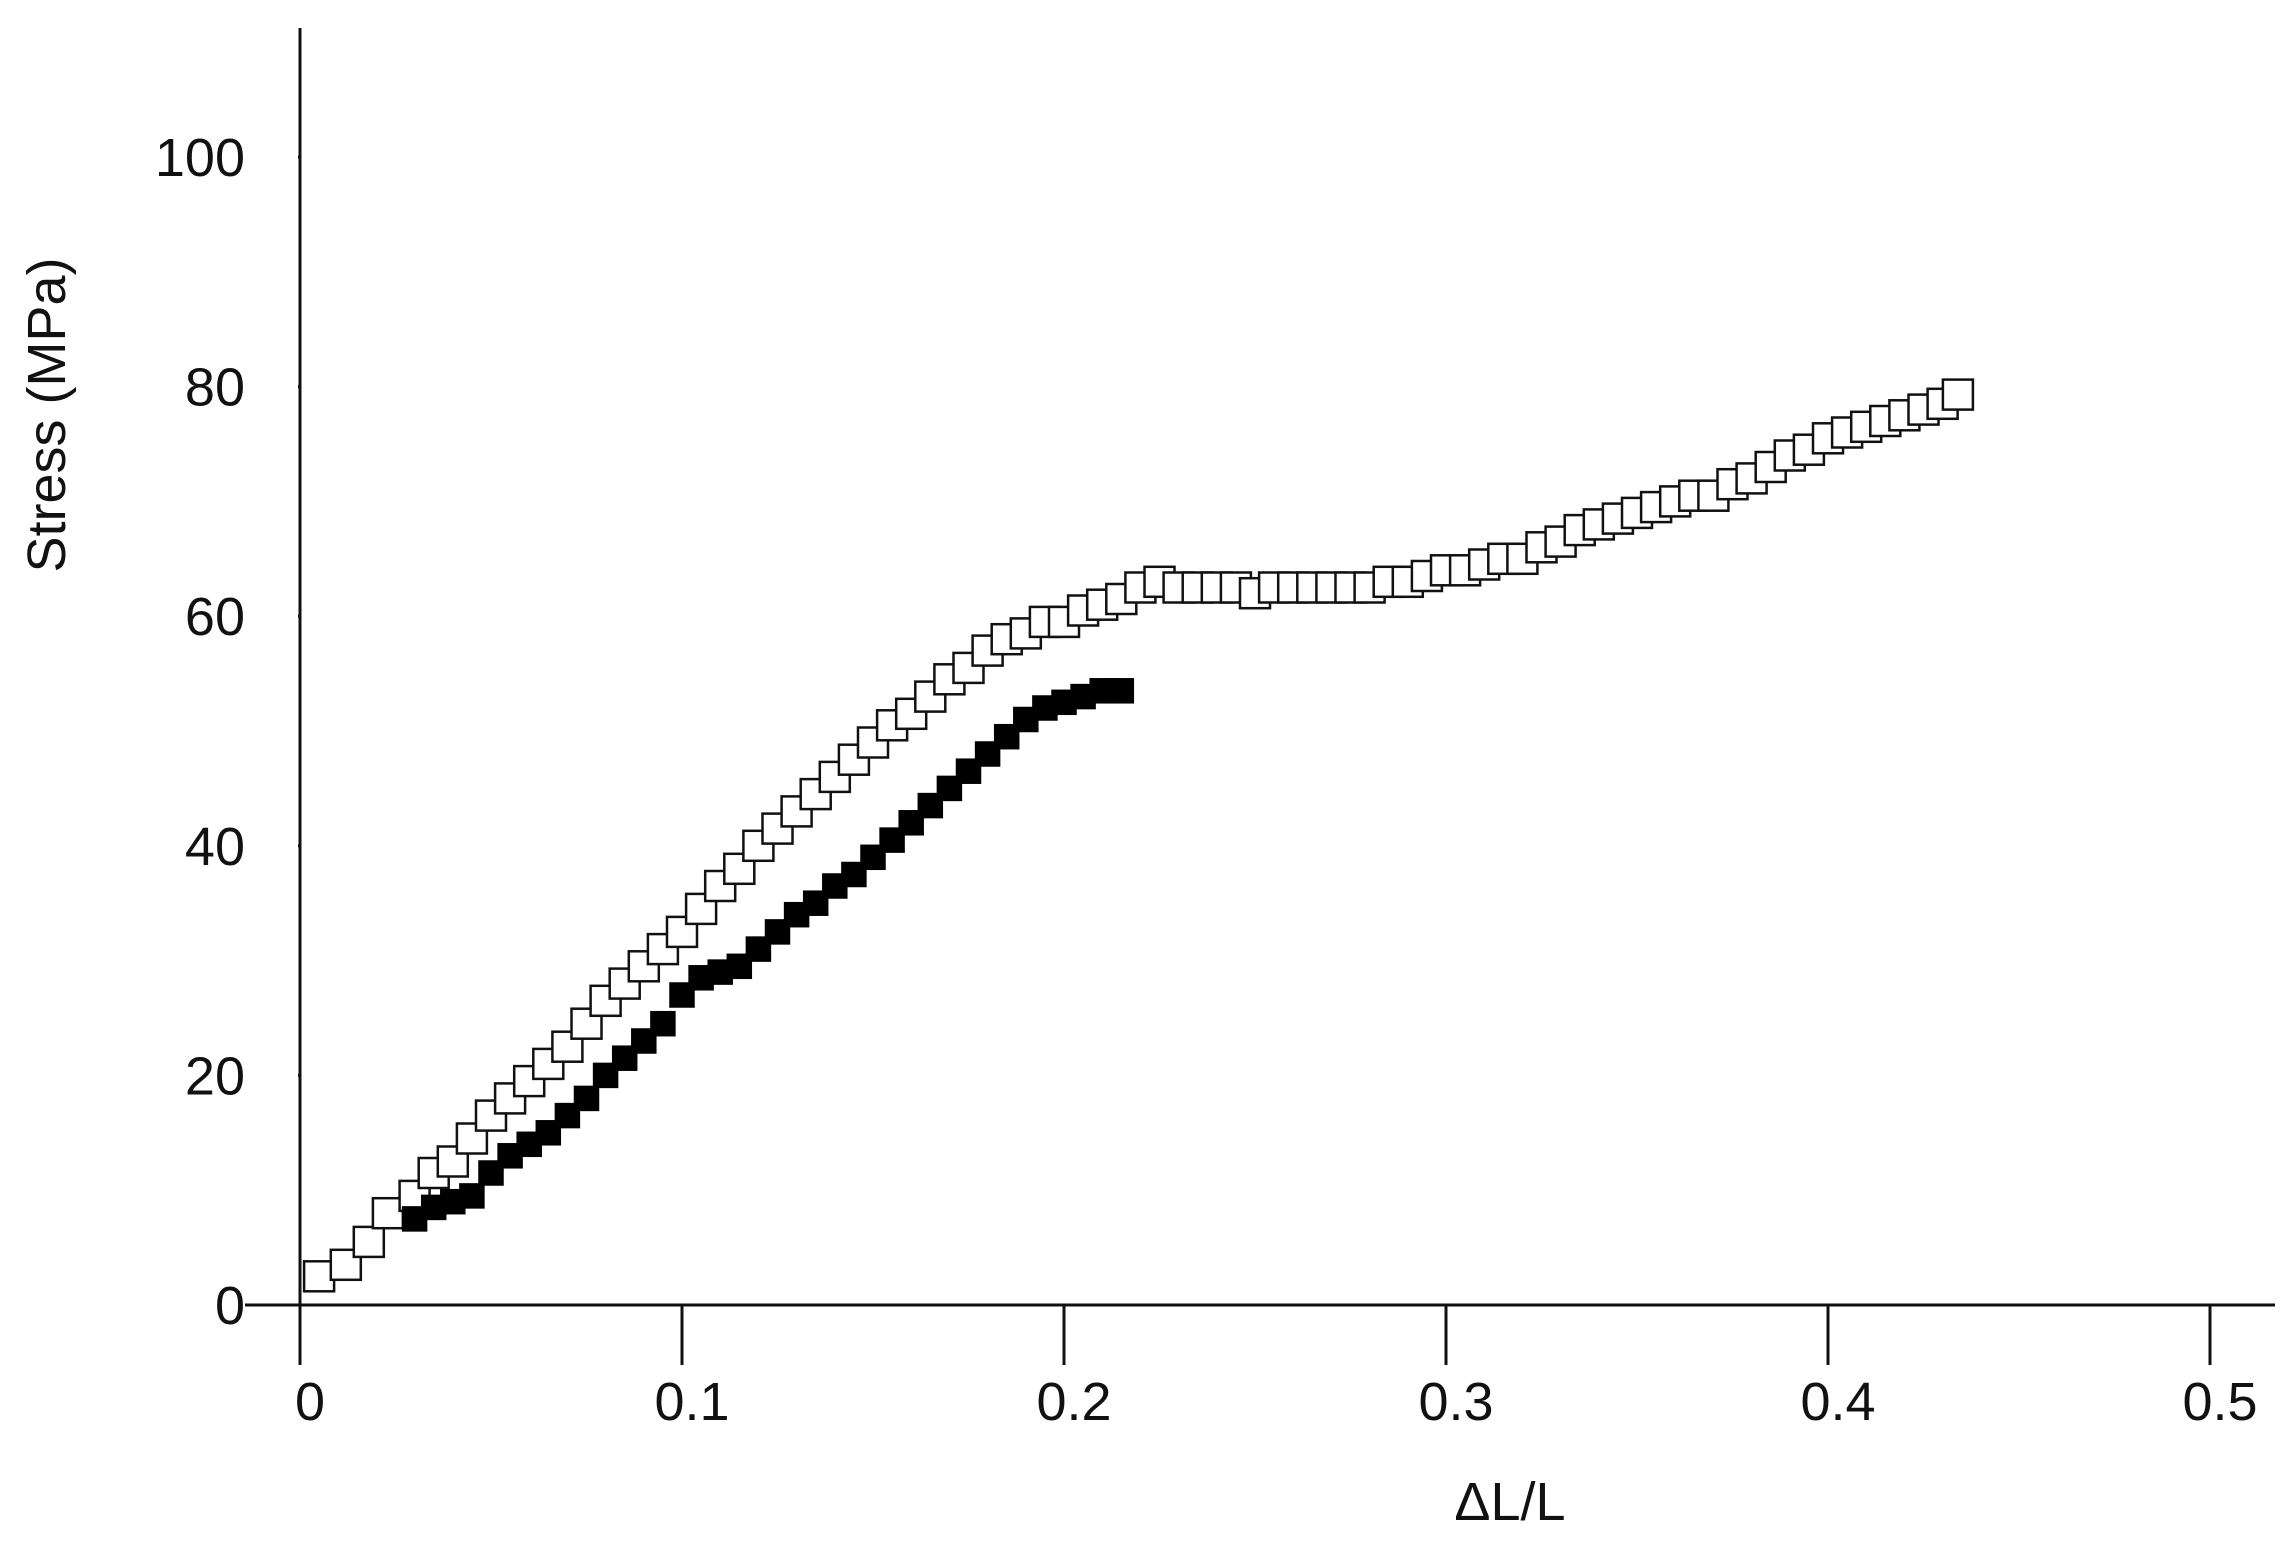  What do you see at coordinates (1455, 1402) in the screenshot?
I see `x-tick-label: 0.3` at bounding box center [1455, 1402].